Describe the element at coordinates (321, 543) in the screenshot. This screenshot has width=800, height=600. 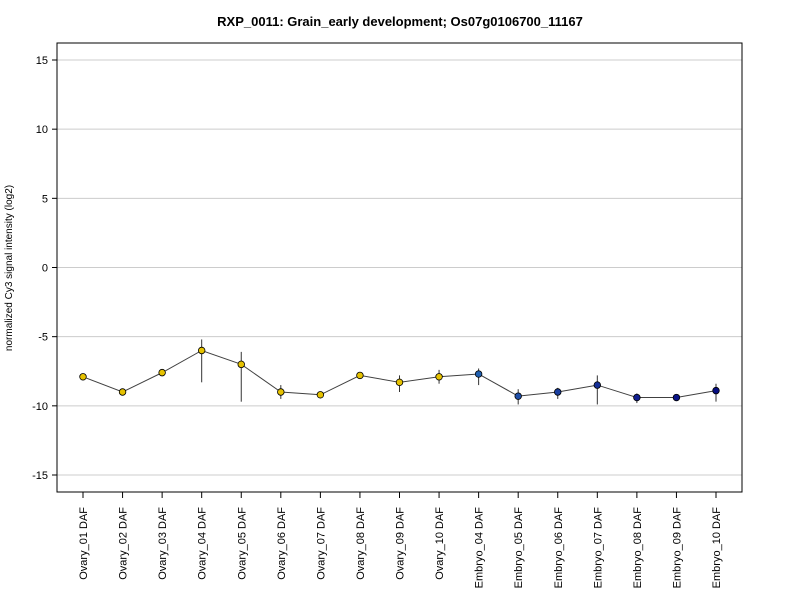
I see `x-tick-label: Ovary_07 DAF` at that location.